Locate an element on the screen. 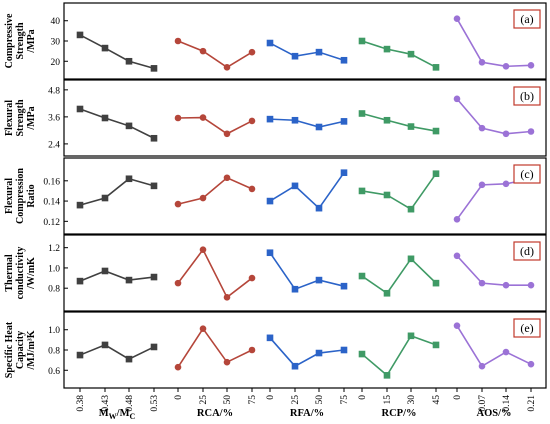 The width and height of the screenshot is (550, 424). panel-tag: (a) is located at coordinates (526, 19).